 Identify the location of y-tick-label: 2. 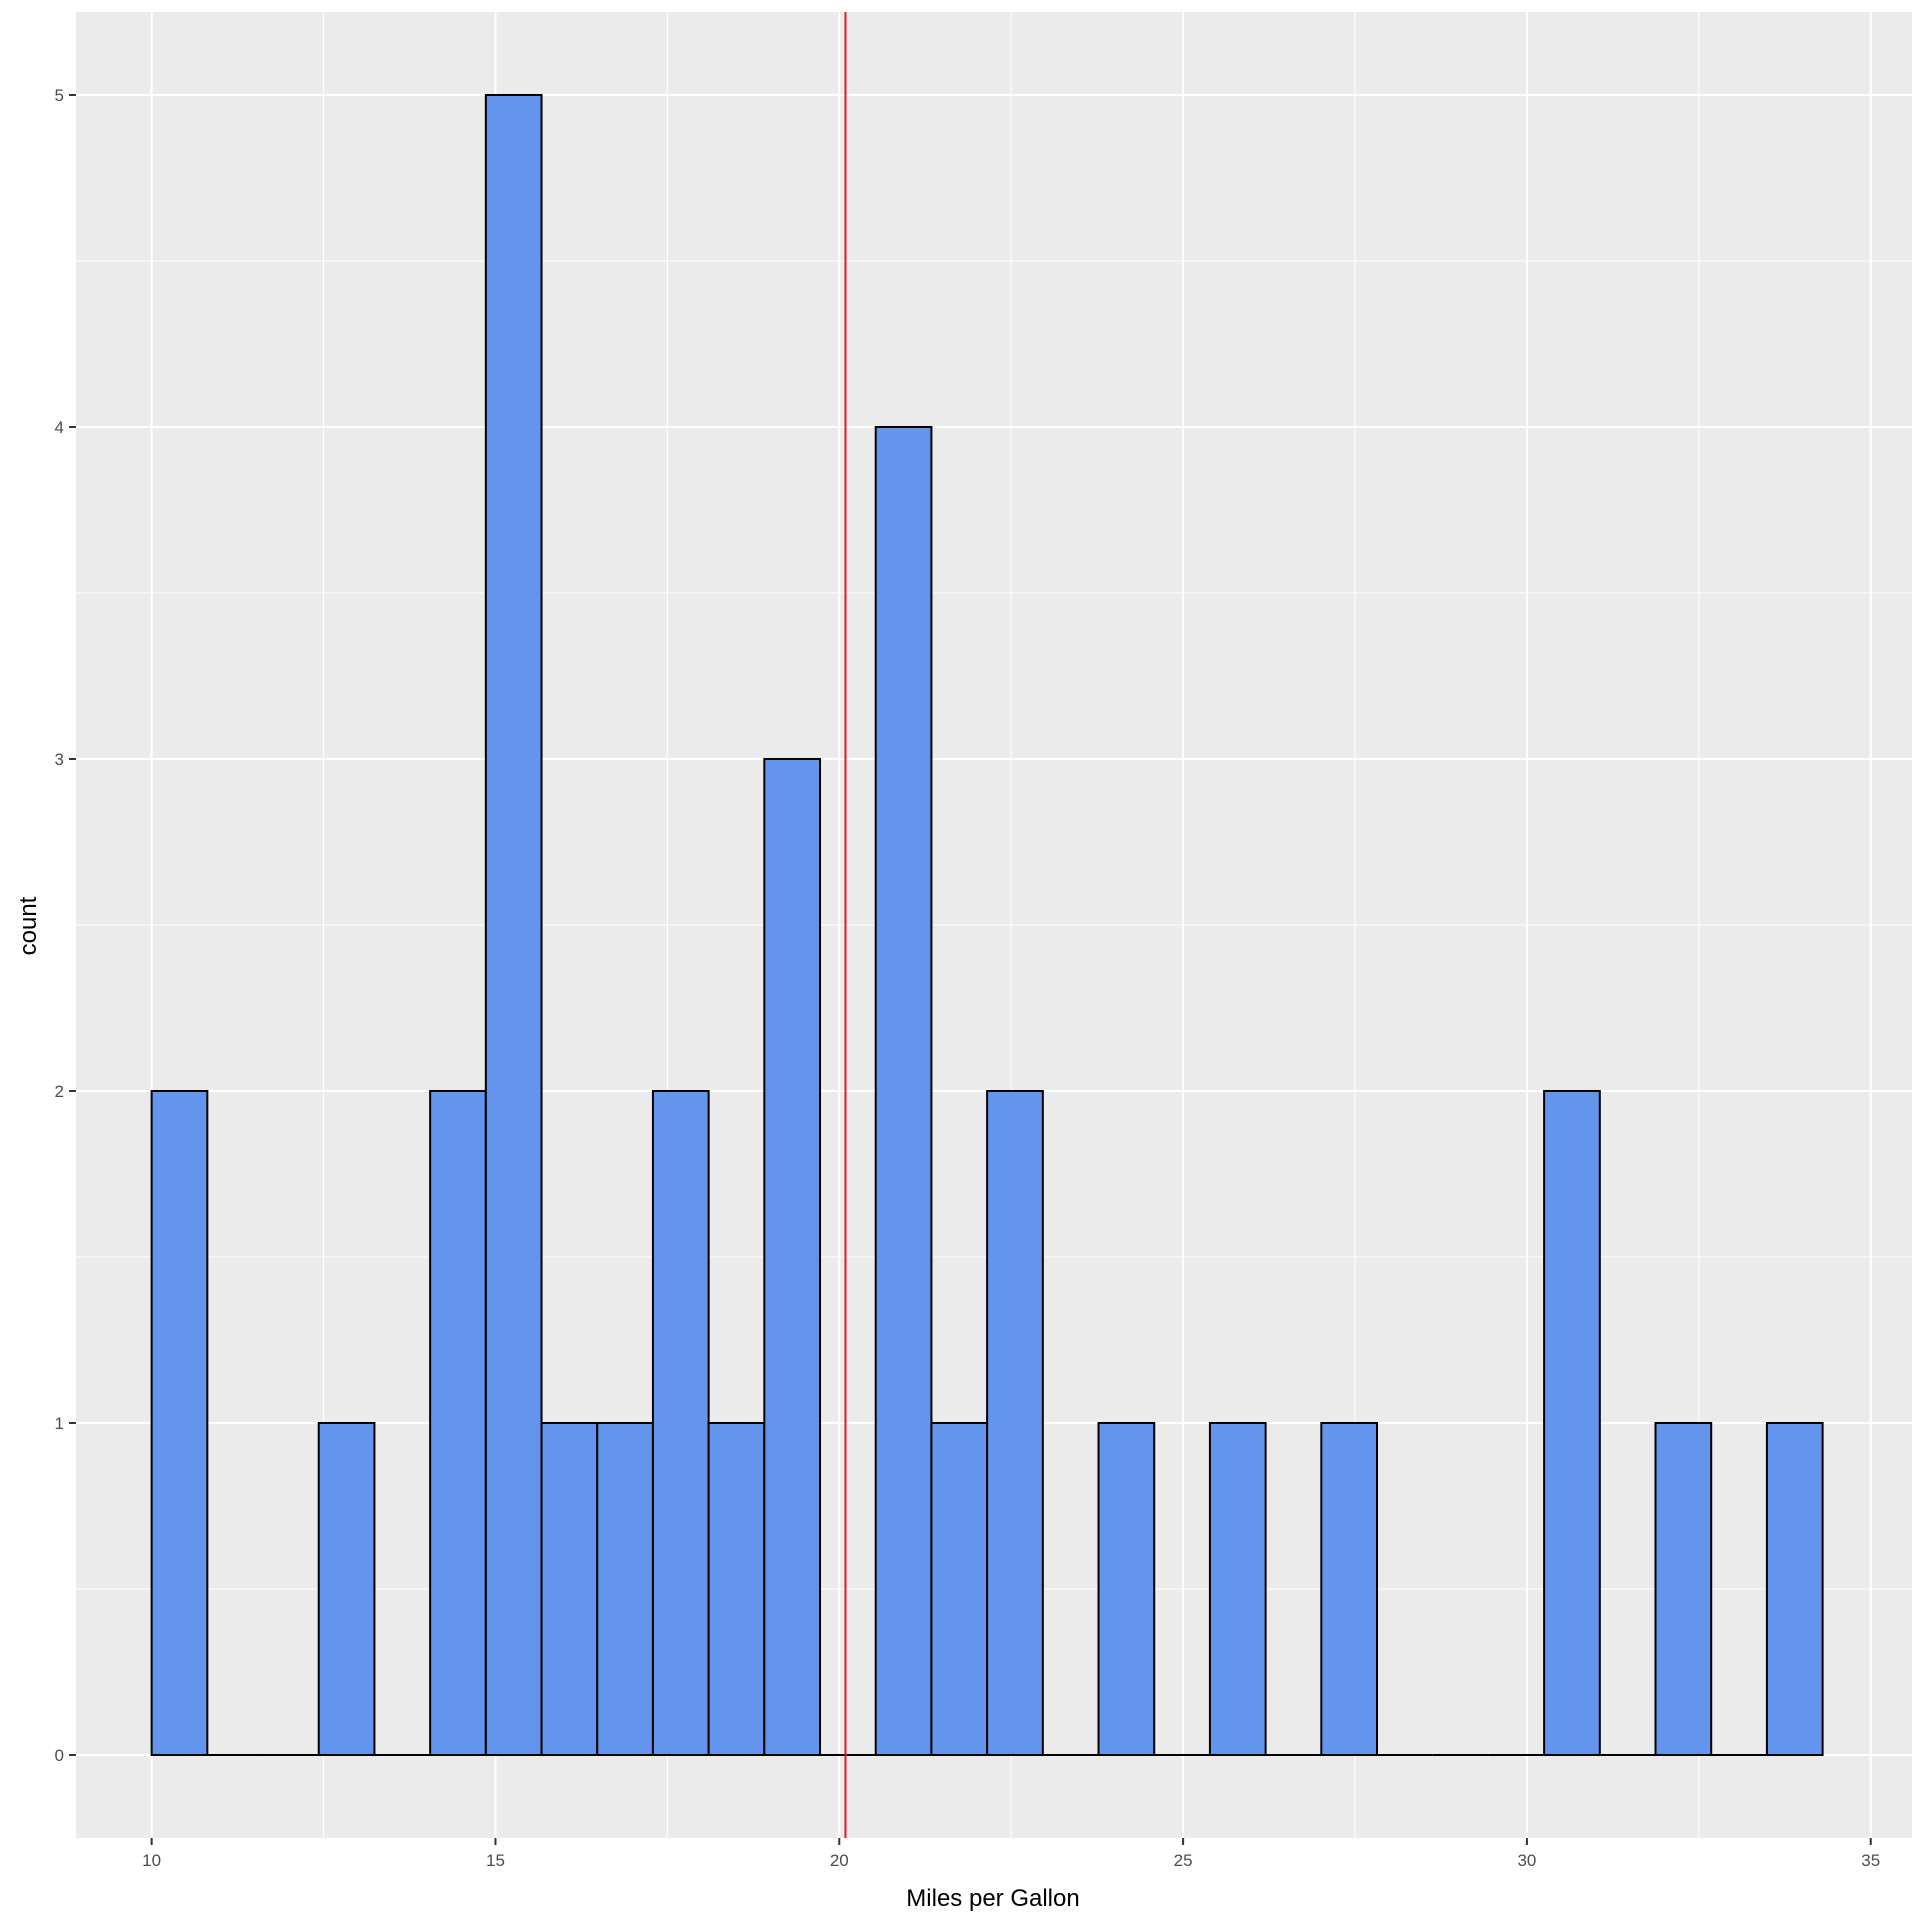
(59, 1091).